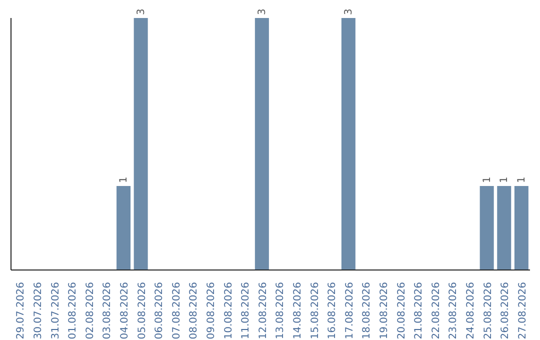  Describe the element at coordinates (506, 311) in the screenshot. I see `x-tick-label: 26.08.2026` at that location.